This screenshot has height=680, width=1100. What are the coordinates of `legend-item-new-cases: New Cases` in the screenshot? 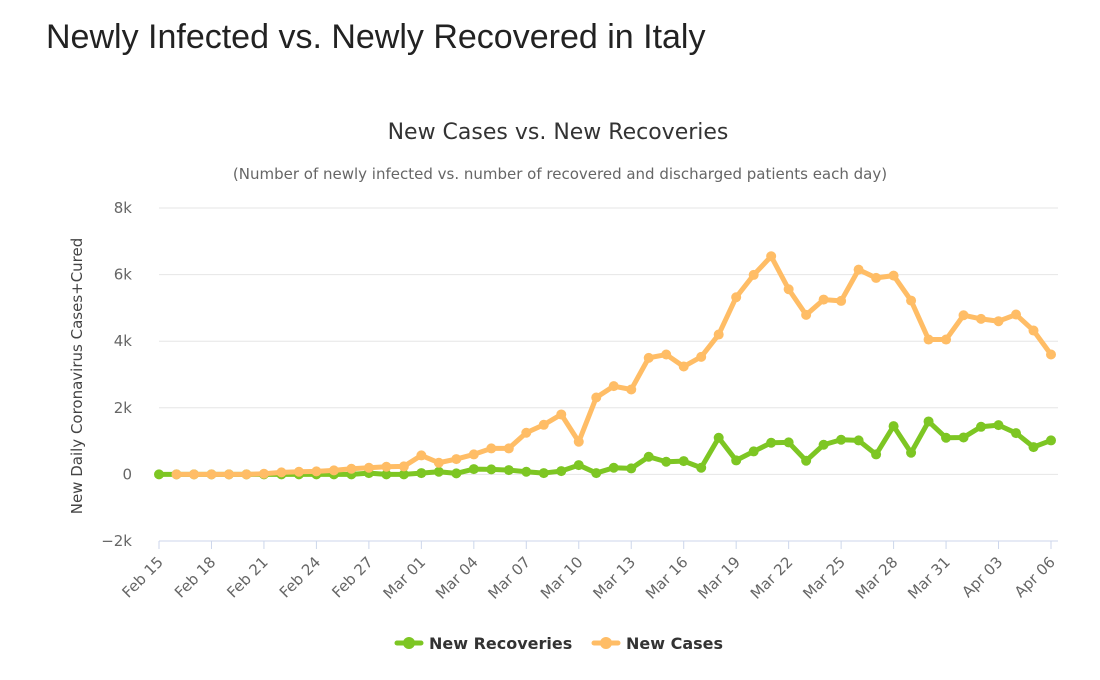 It's located at (657, 643).